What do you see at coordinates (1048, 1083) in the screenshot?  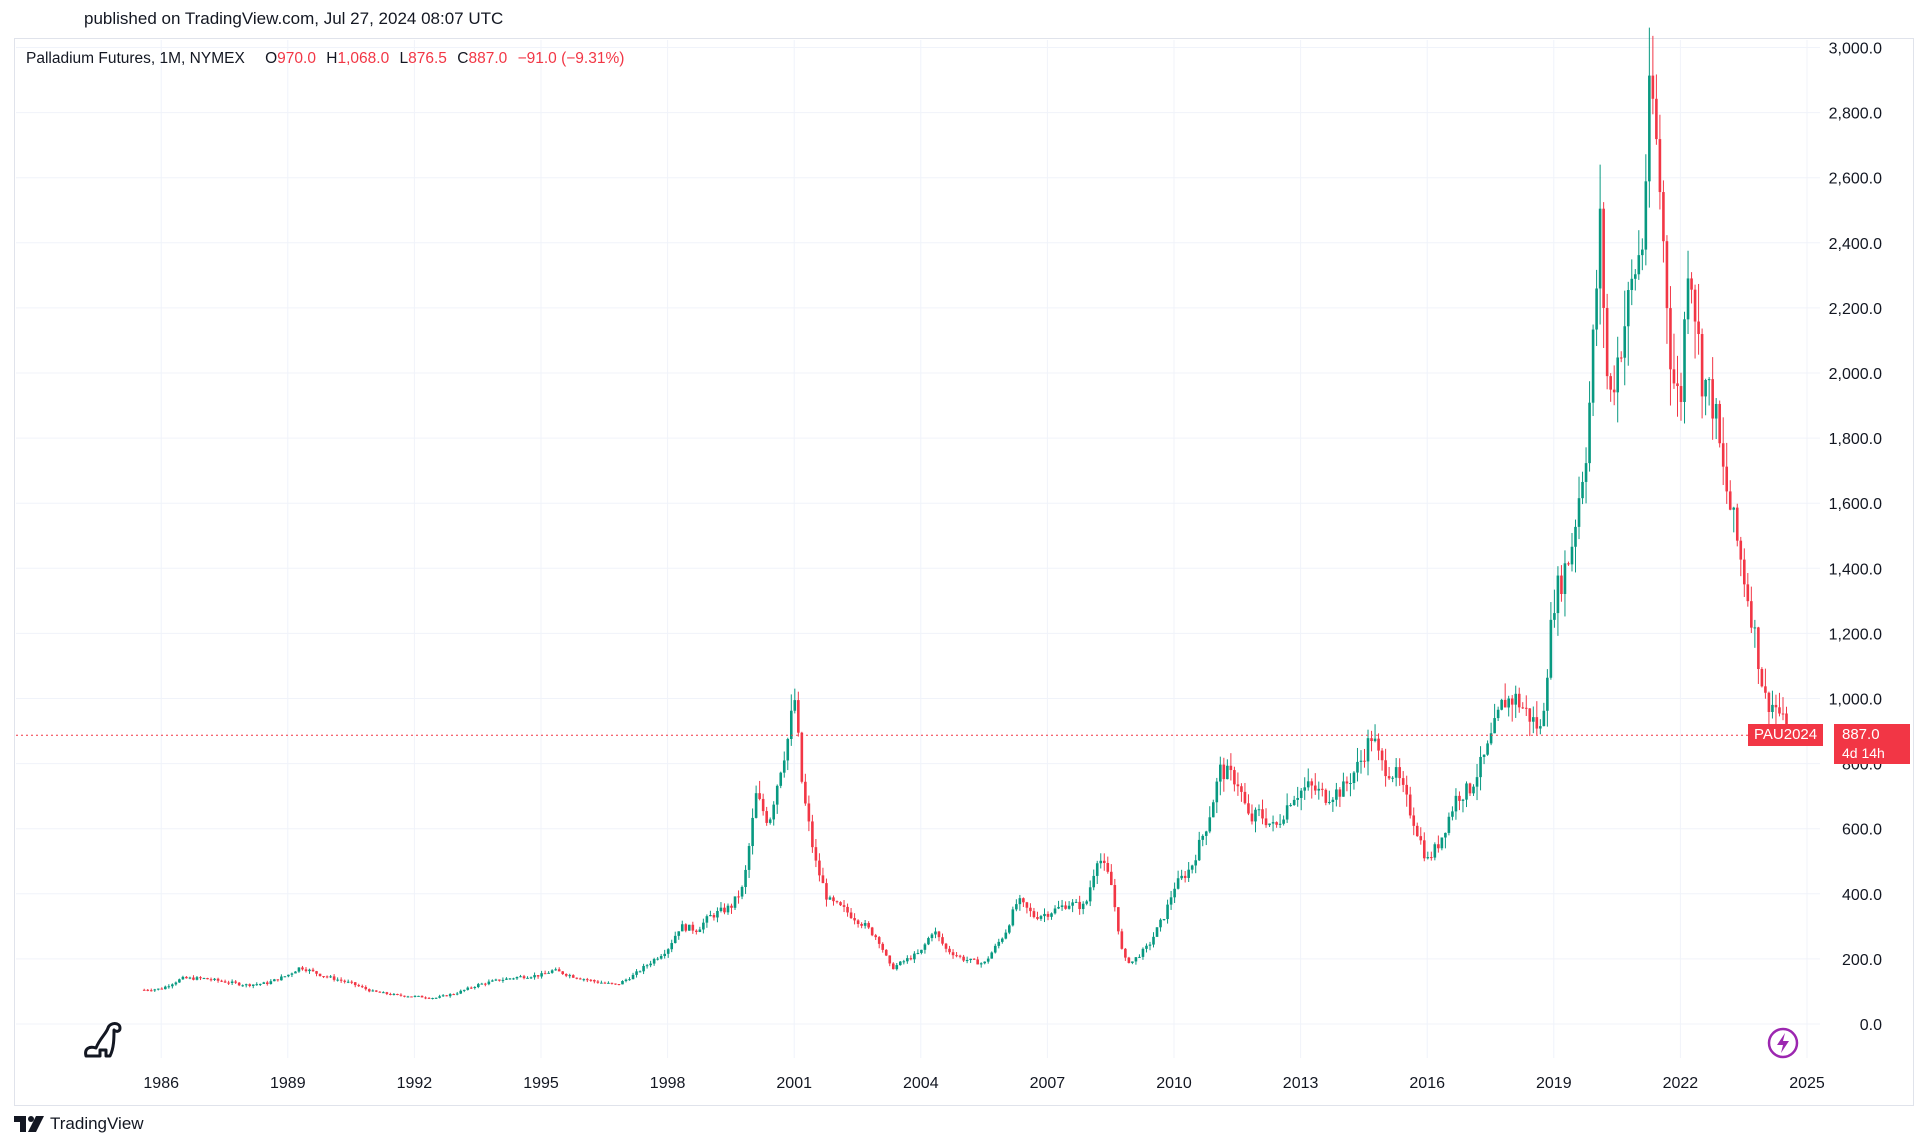 I see `x-tick-label: 2007` at bounding box center [1048, 1083].